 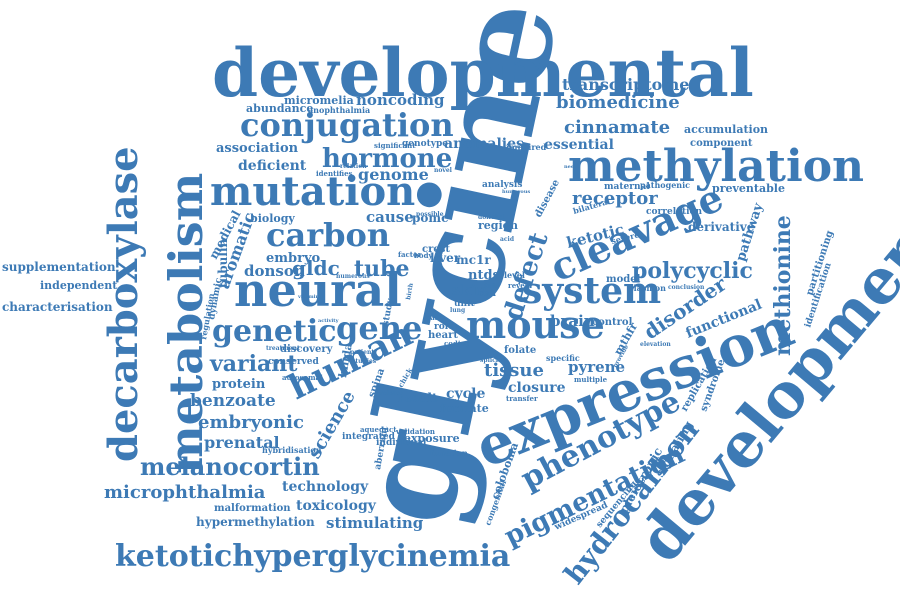 What do you see at coordinates (423, 255) in the screenshot?
I see `word-body: body` at bounding box center [423, 255].